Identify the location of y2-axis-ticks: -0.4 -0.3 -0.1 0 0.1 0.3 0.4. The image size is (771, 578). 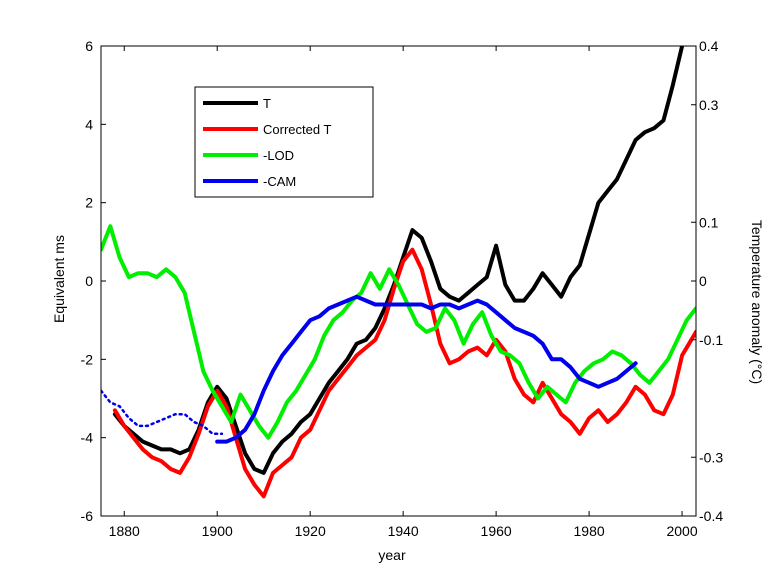
(707, 281).